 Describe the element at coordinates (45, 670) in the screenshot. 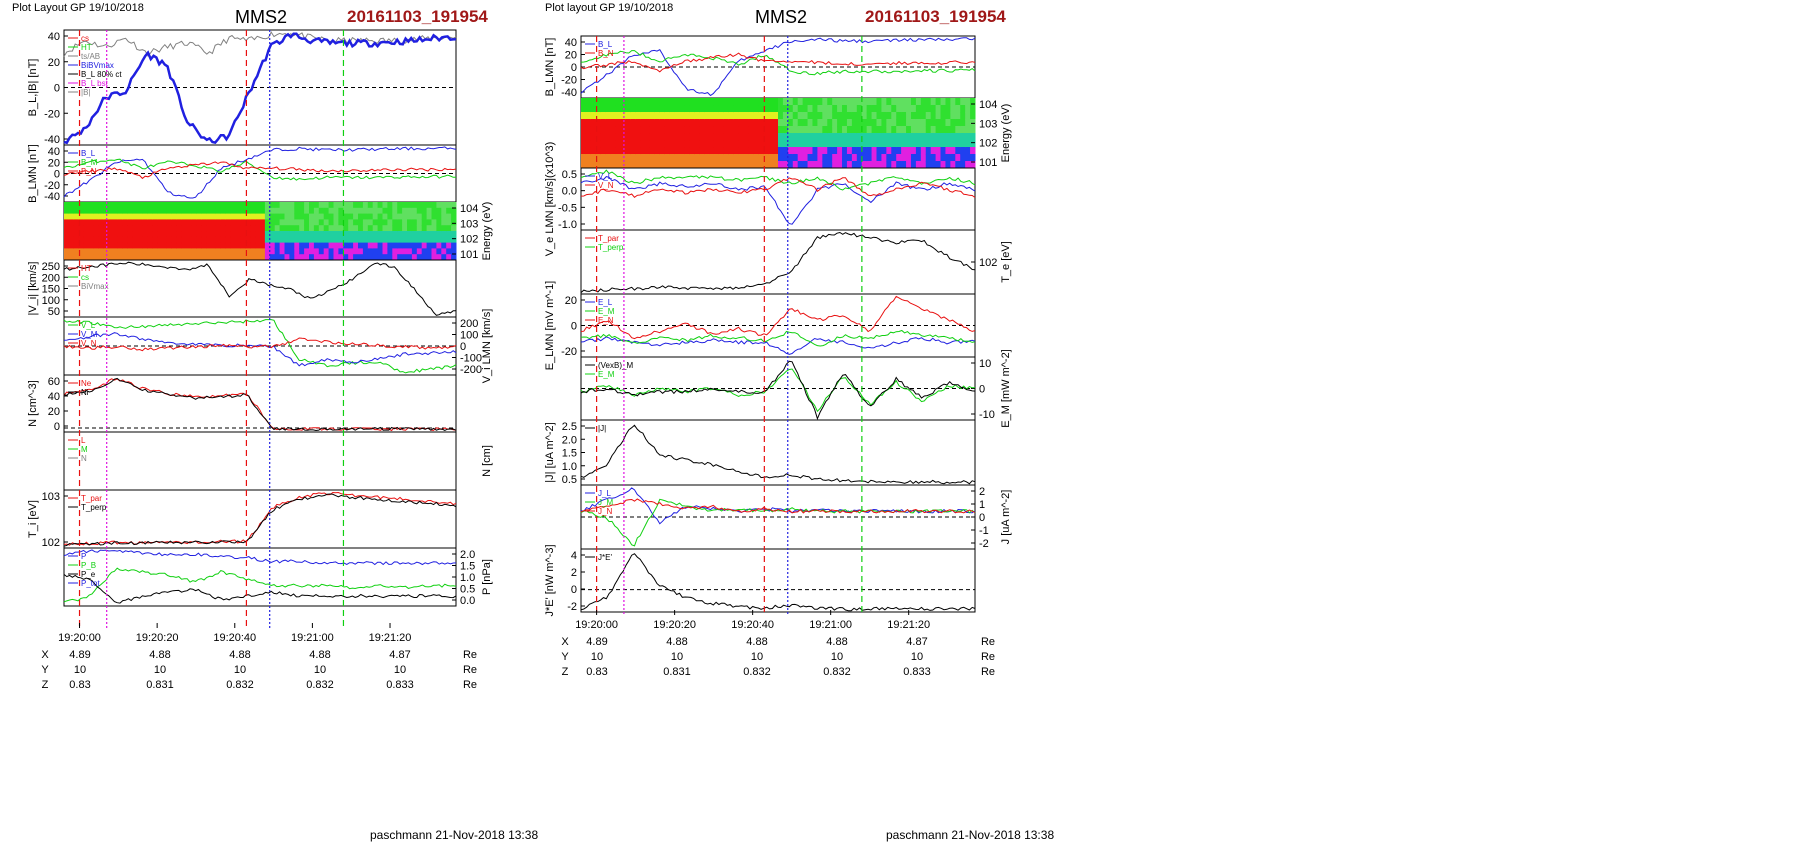

I see `ephemeris-row-label: Y` at that location.